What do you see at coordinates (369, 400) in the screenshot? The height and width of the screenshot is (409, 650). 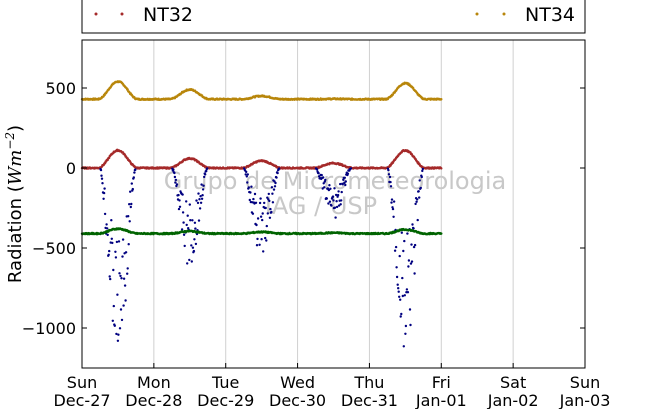 I see `x-tick-label-date: Dec-31` at bounding box center [369, 400].